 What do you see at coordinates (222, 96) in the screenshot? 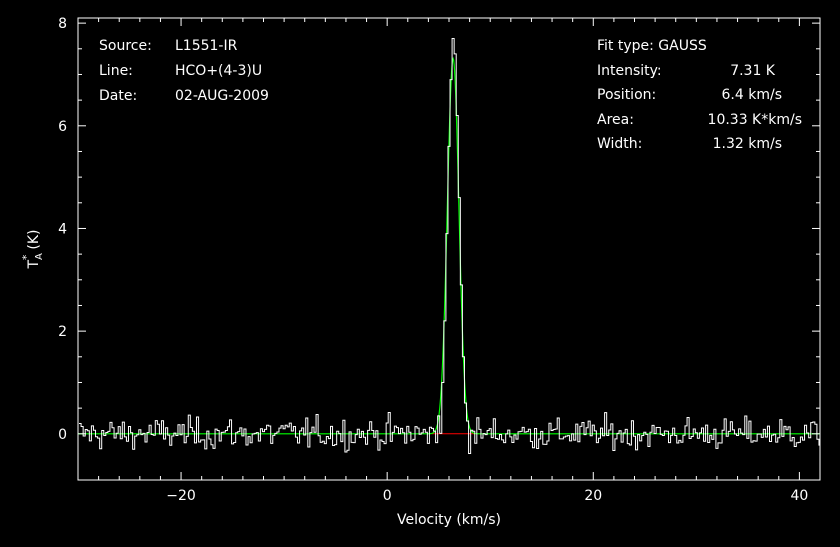
I see `date-value: 02-AUG-2009` at bounding box center [222, 96].